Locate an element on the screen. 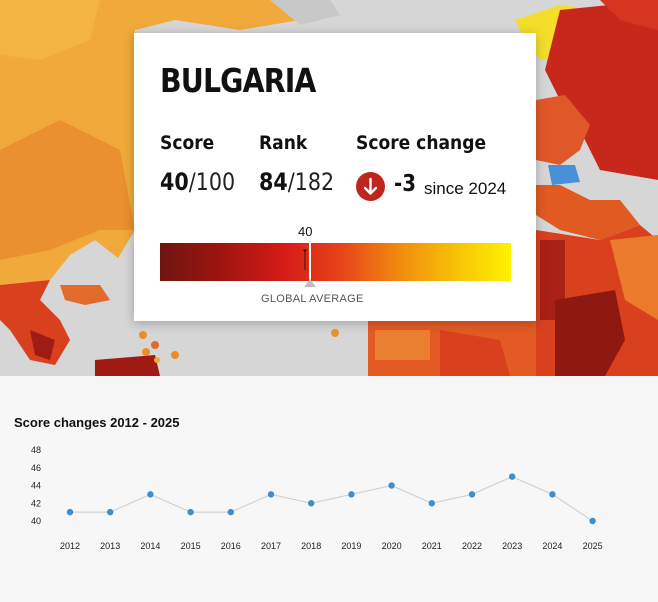 This screenshot has width=658, height=602. score-scale-bar is located at coordinates (335, 262).